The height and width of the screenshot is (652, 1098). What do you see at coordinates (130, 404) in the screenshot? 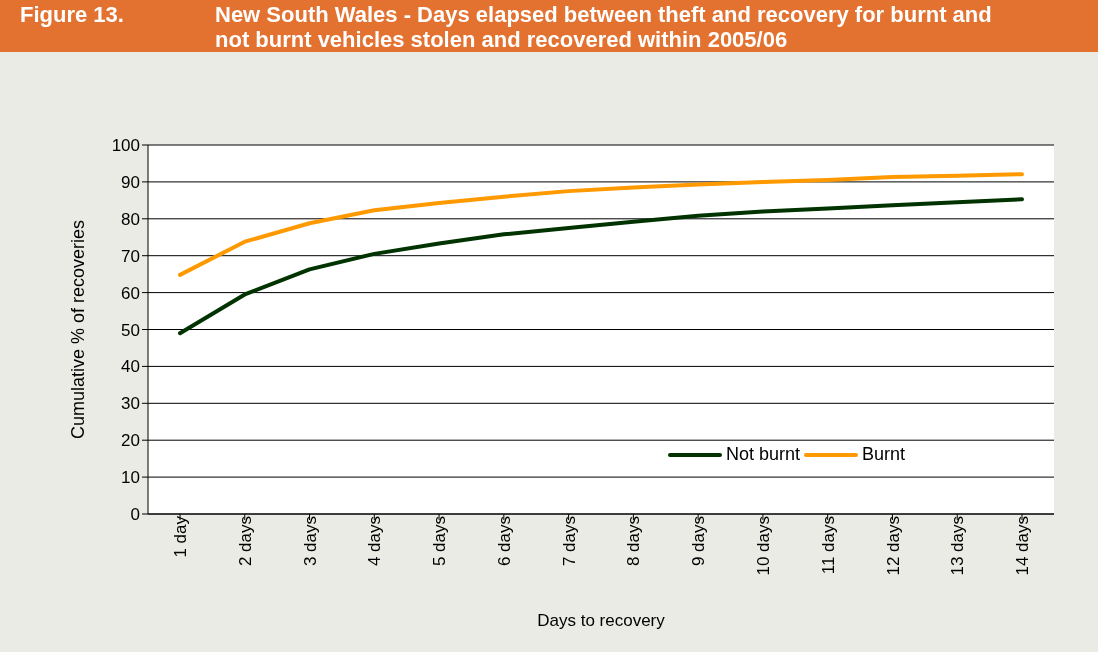
I see `y-tick-label: 30` at bounding box center [130, 404].